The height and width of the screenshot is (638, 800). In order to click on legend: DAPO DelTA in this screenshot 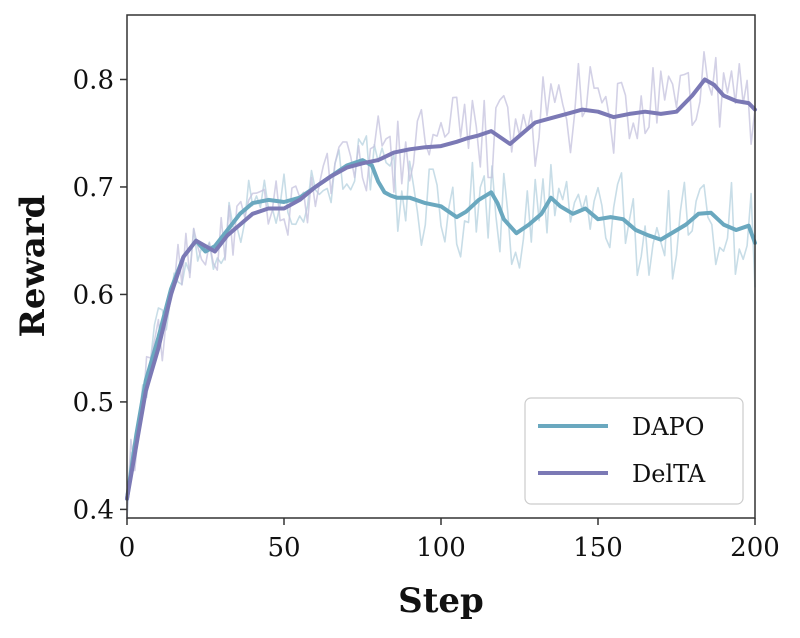, I will do `click(634, 451)`.